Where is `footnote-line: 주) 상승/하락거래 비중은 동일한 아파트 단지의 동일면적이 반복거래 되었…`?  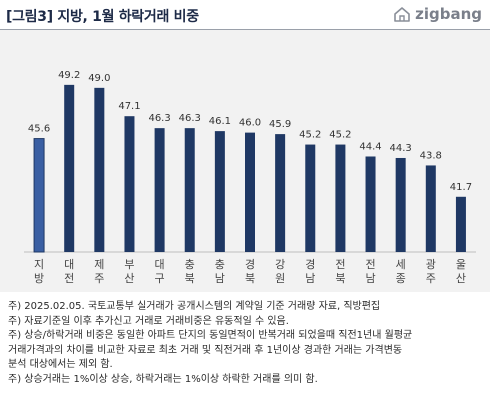 footnote-line: 주) 상승/하락거래 비중은 동일한 아파트 단지의 동일면적이 반복거래 되었… is located at coordinates (210, 336).